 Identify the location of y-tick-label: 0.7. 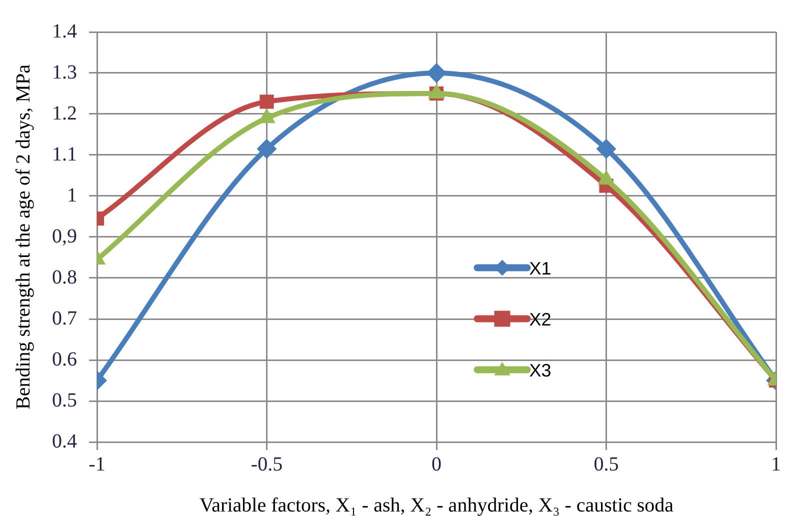
(64, 318).